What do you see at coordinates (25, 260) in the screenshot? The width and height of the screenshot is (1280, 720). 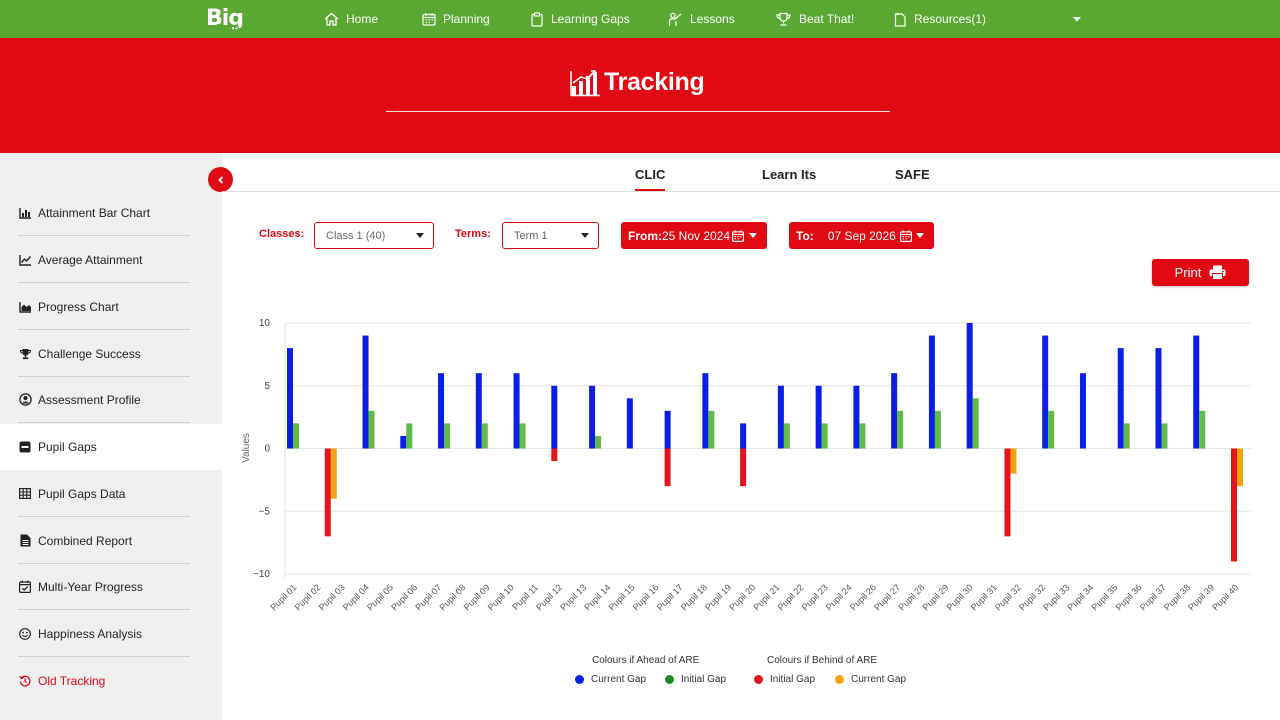 I see `line-chart-icon` at bounding box center [25, 260].